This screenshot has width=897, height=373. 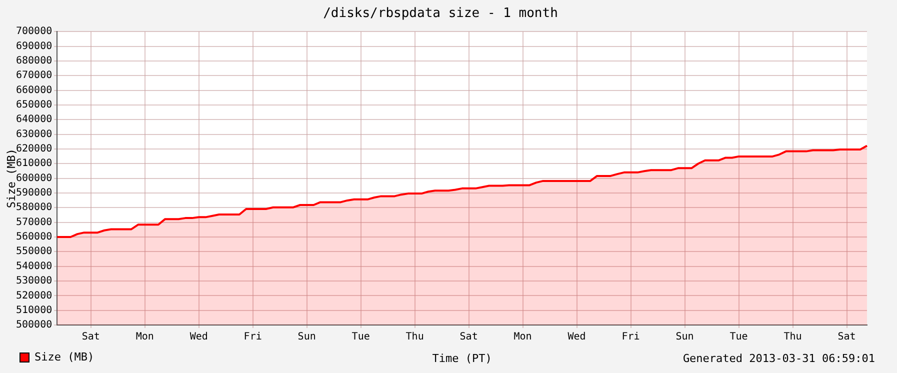 What do you see at coordinates (34, 134) in the screenshot?
I see `y-tick-label: 630000` at bounding box center [34, 134].